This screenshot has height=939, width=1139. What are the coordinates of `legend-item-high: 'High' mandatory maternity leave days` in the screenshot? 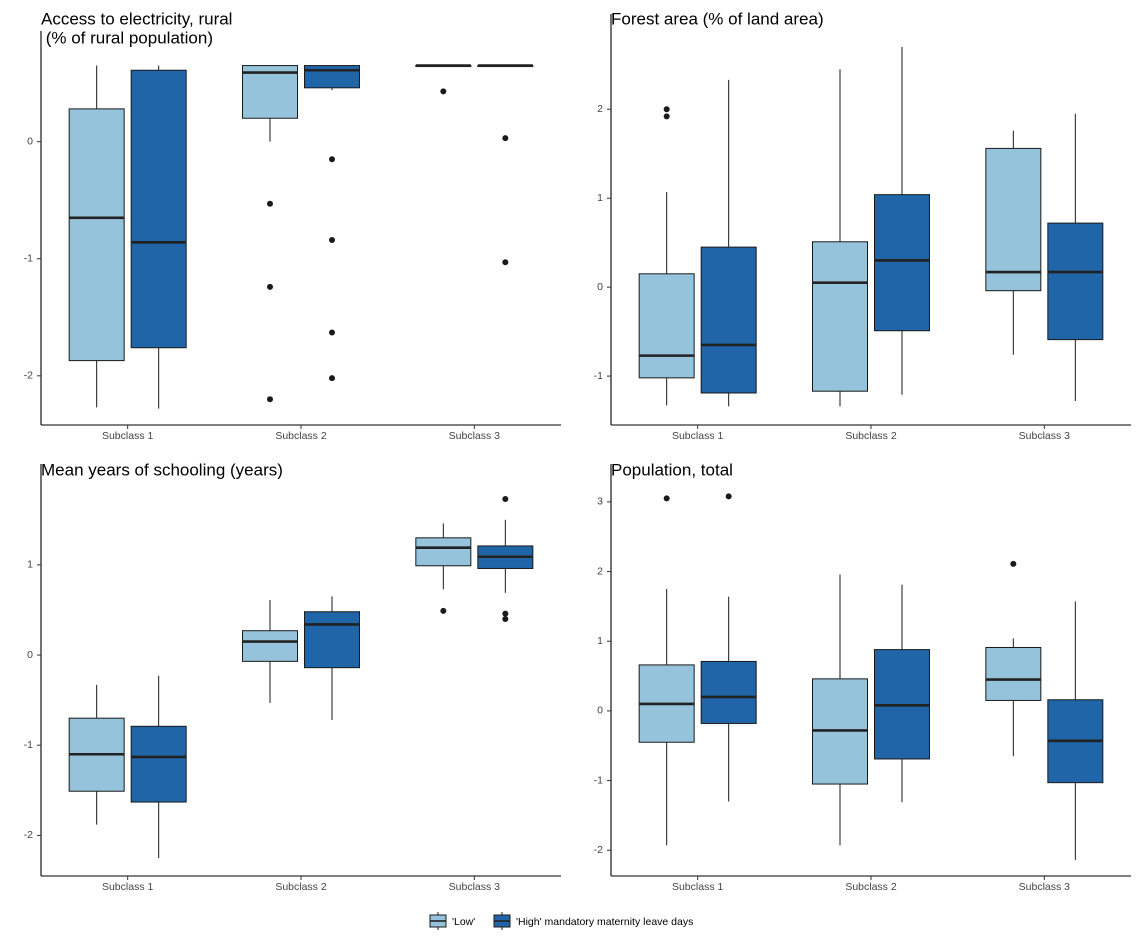 It's located at (593, 921).